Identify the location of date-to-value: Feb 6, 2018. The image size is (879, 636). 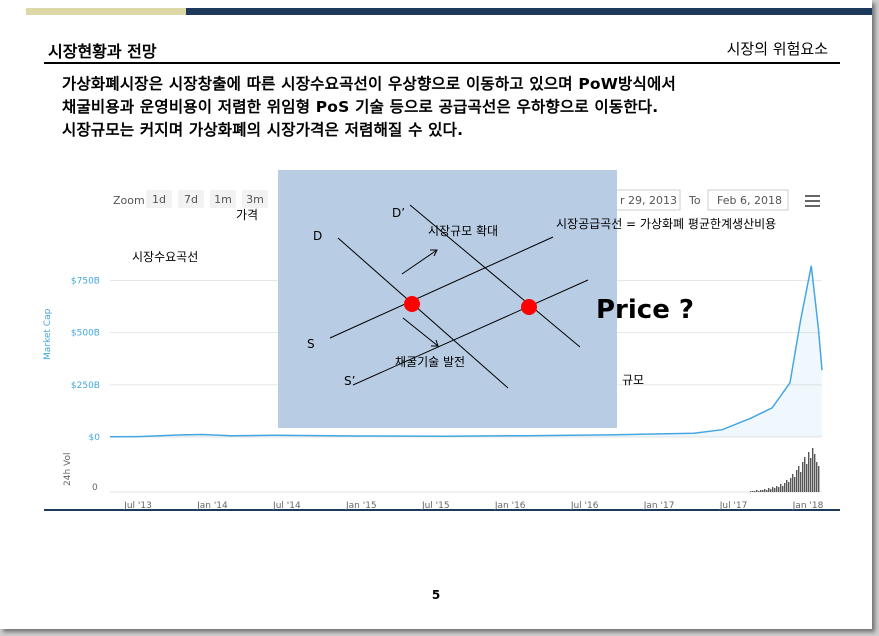
(749, 200).